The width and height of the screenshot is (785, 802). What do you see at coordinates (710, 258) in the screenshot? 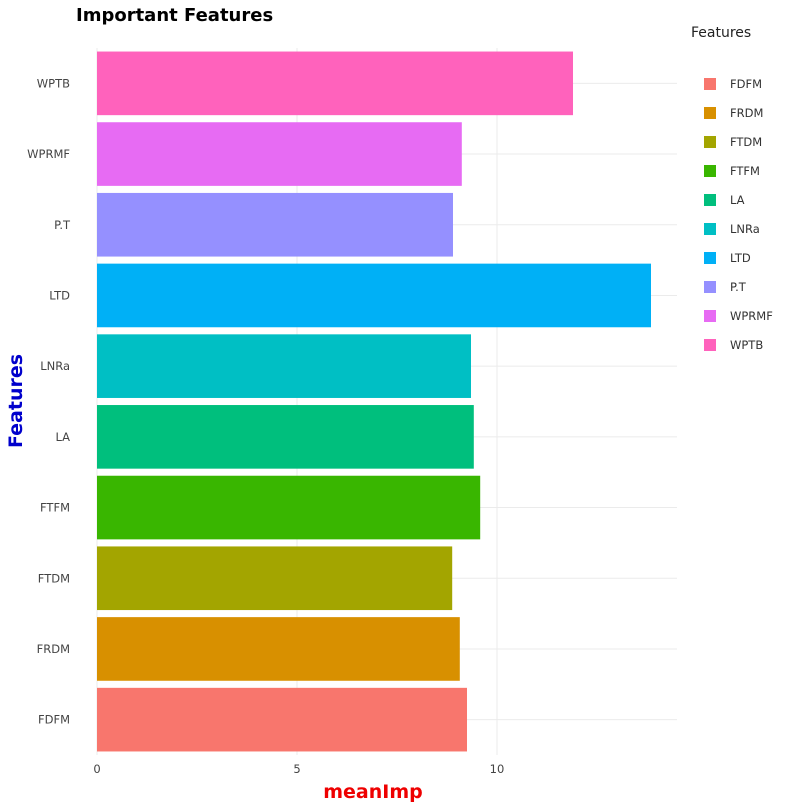
I see `legend-swatch-ltd` at bounding box center [710, 258].